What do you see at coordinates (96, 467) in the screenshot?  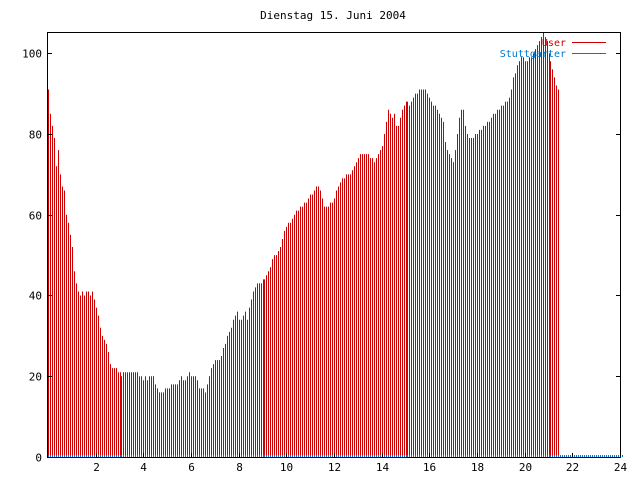 I see `x-tick-label: 2` at bounding box center [96, 467].